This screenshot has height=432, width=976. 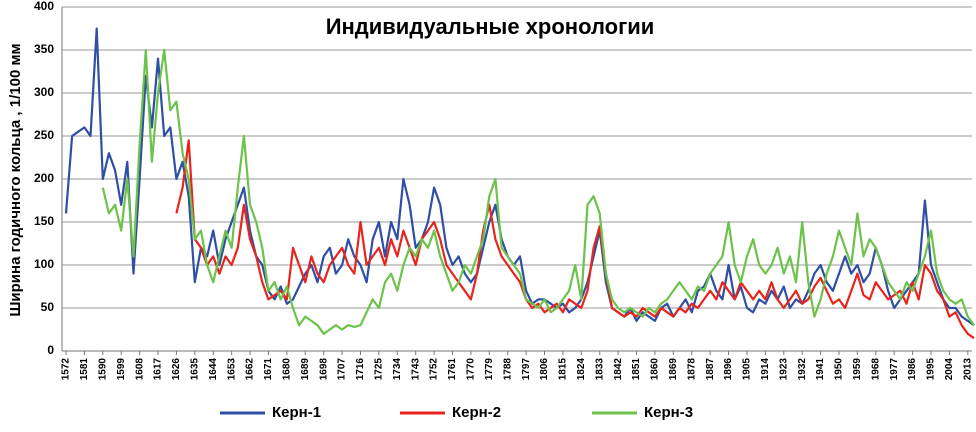 What do you see at coordinates (476, 412) in the screenshot?
I see `legend-label: Керн-2` at bounding box center [476, 412].